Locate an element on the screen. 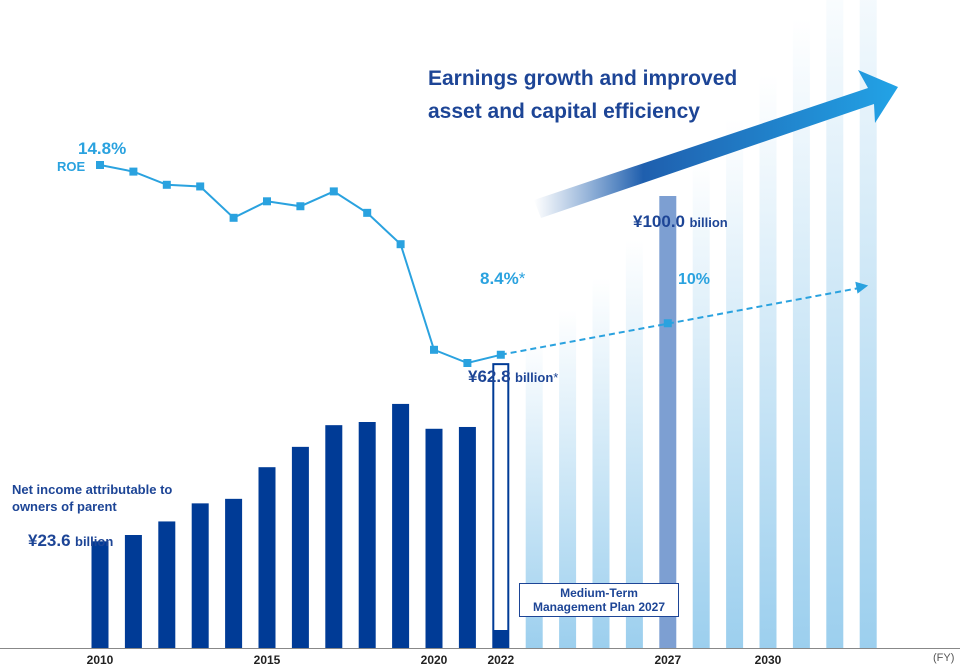  x-tick-label-2030: 2030 is located at coordinates (768, 660).